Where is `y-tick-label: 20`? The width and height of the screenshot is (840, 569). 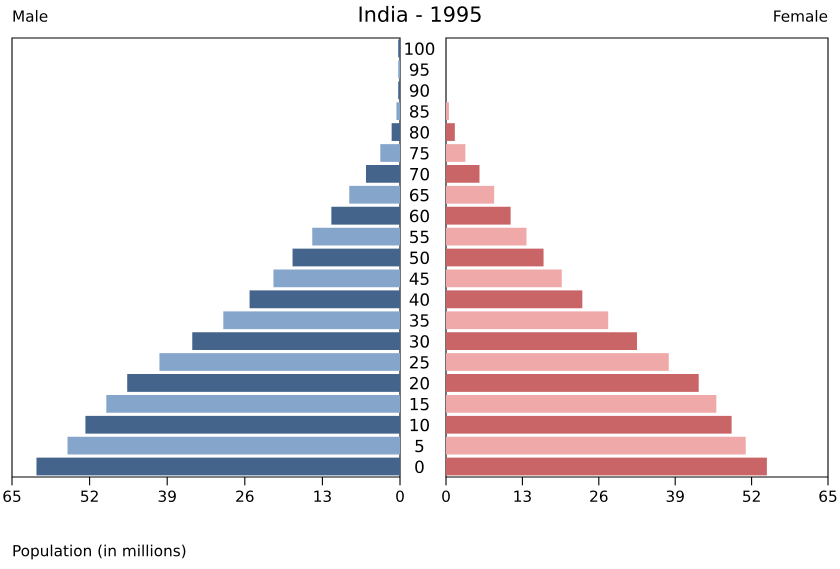
y-tick-label: 20 is located at coordinates (419, 383).